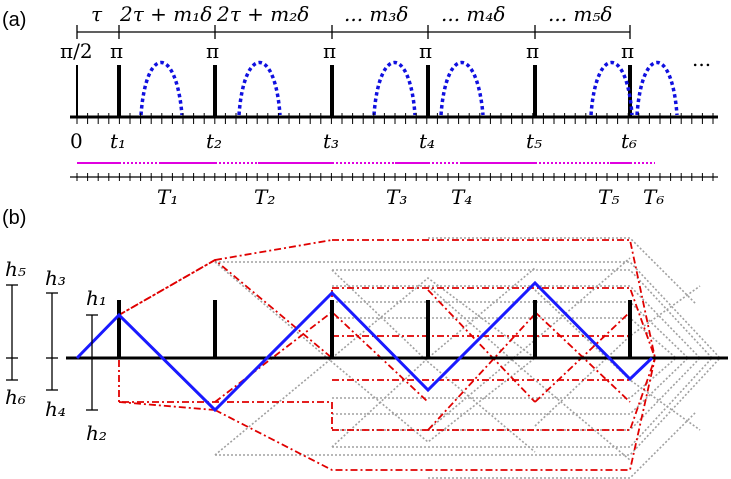 The height and width of the screenshot is (479, 731). I want to click on time-label-0: 0, so click(76, 141).